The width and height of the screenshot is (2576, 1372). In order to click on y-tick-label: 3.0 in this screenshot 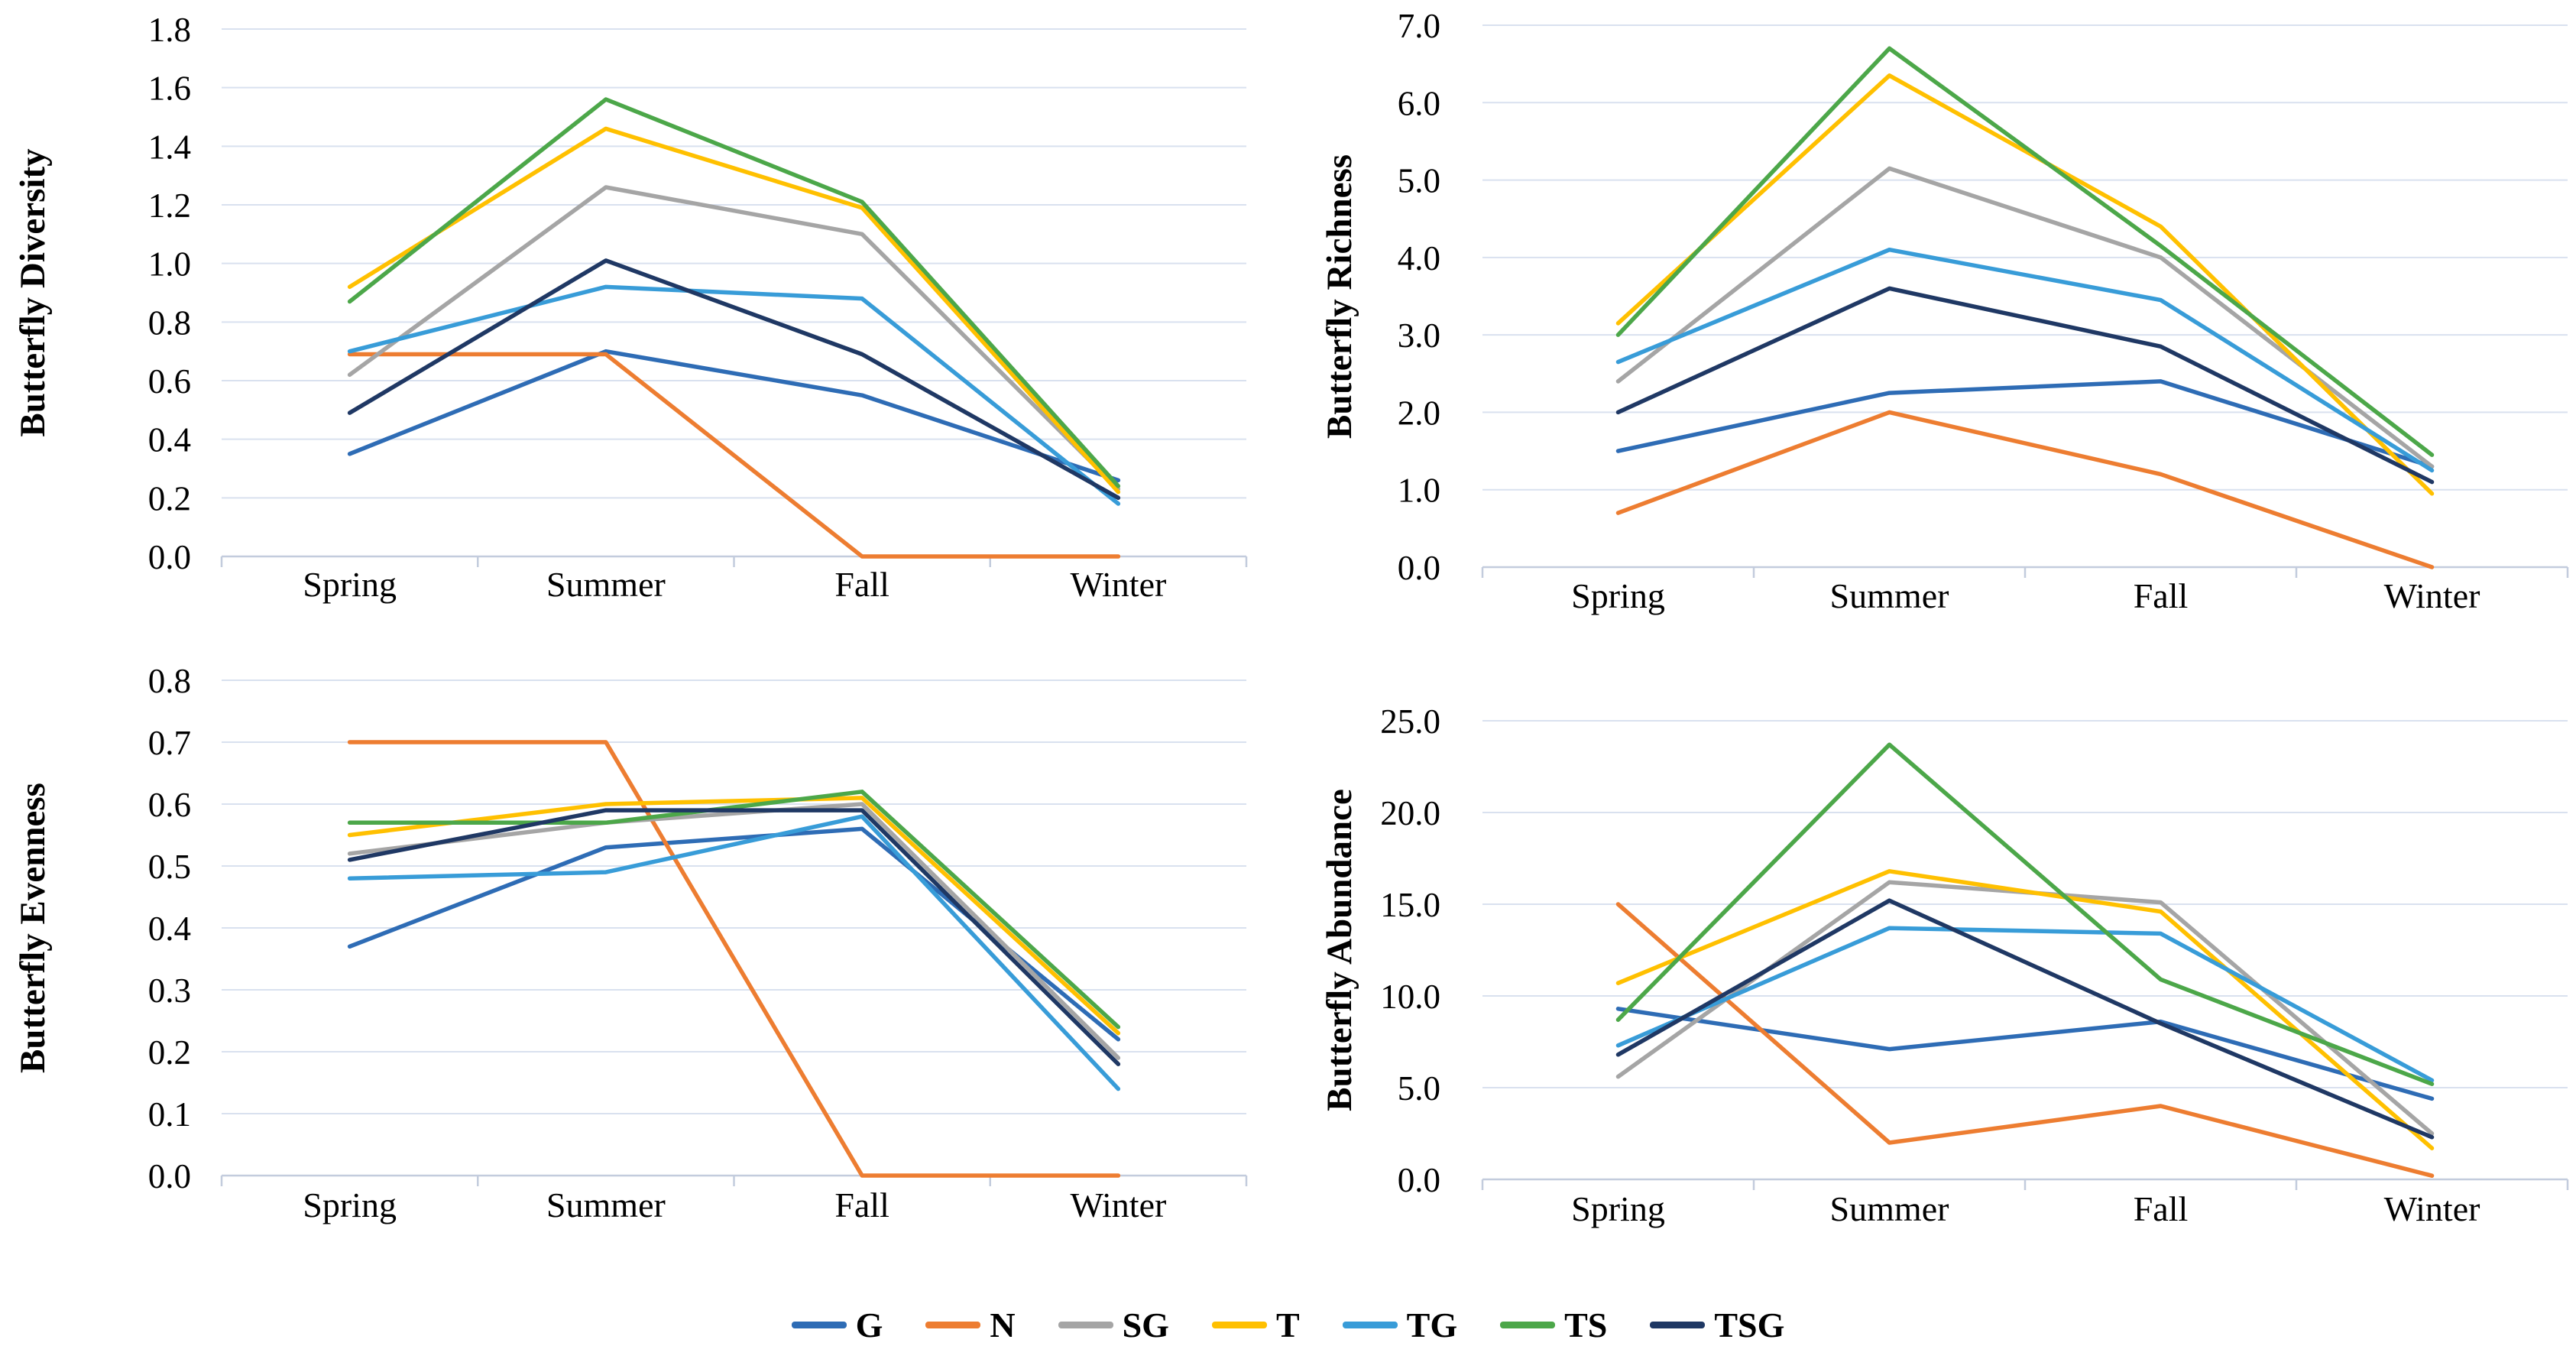, I will do `click(1419, 336)`.